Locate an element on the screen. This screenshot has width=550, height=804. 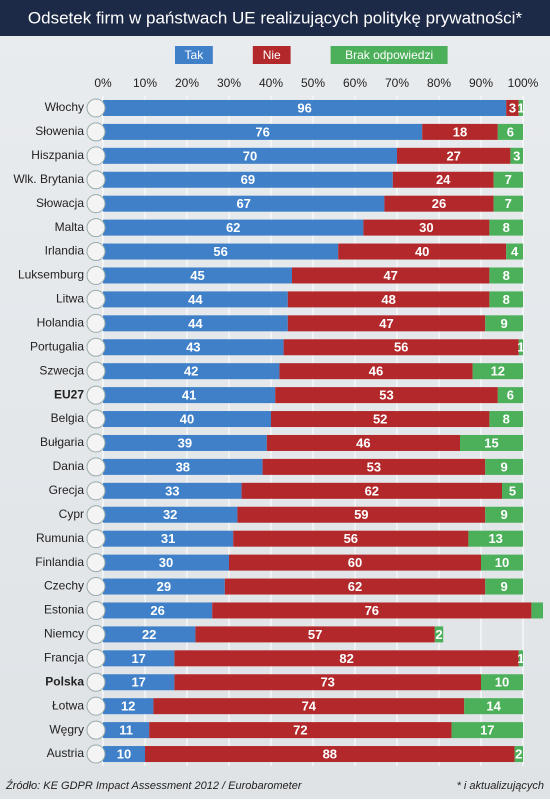
y-tick-label: Austria is located at coordinates (66, 753).